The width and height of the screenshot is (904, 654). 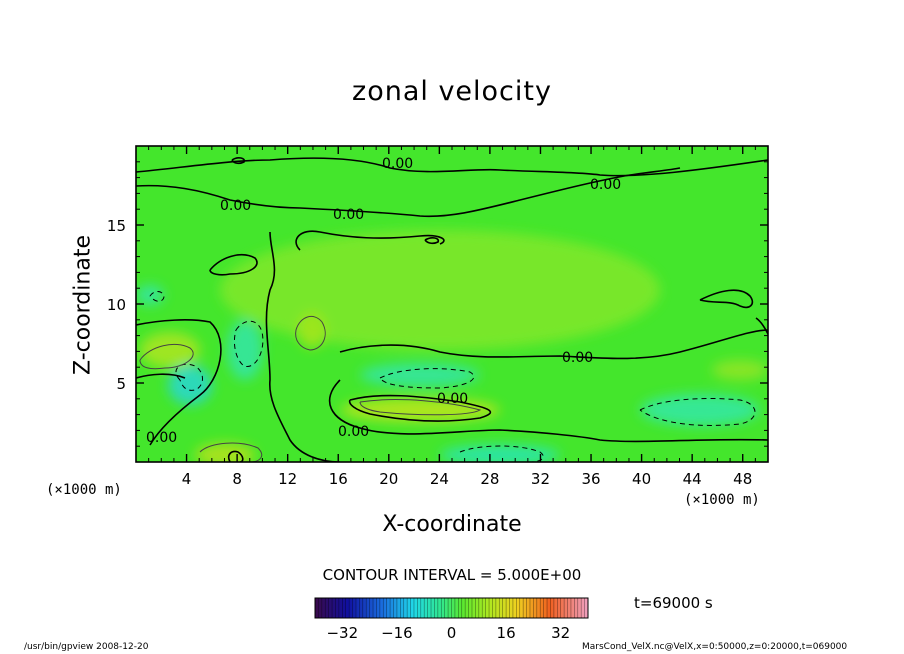 What do you see at coordinates (84, 490) in the screenshot?
I see `y-axis-unit: (×1000 m)` at bounding box center [84, 490].